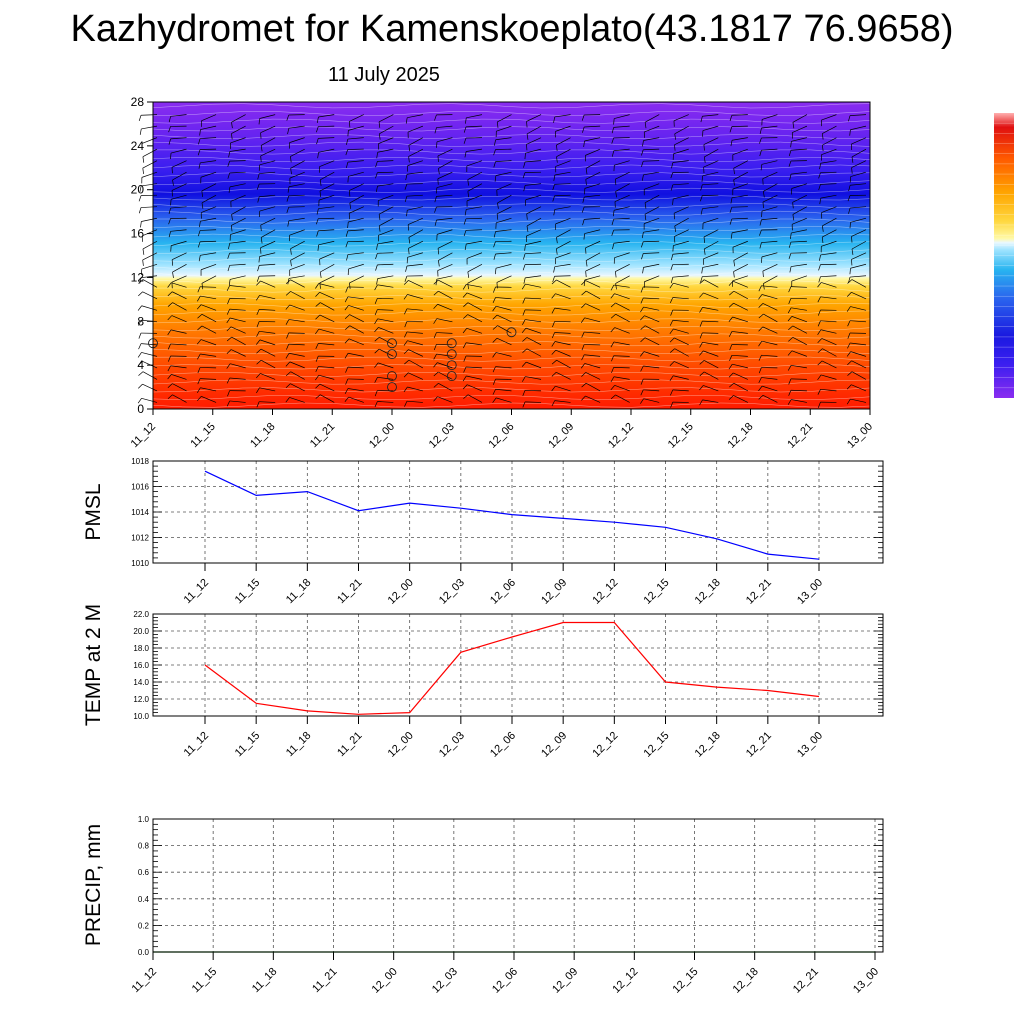 This screenshot has width=1024, height=1024. What do you see at coordinates (144, 872) in the screenshot?
I see `y-tick-label: 0.6` at bounding box center [144, 872].